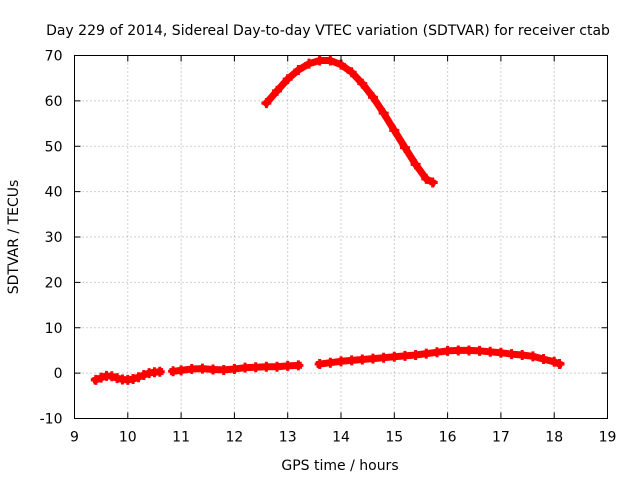  I want to click on x-tick-label: 16, so click(448, 438).